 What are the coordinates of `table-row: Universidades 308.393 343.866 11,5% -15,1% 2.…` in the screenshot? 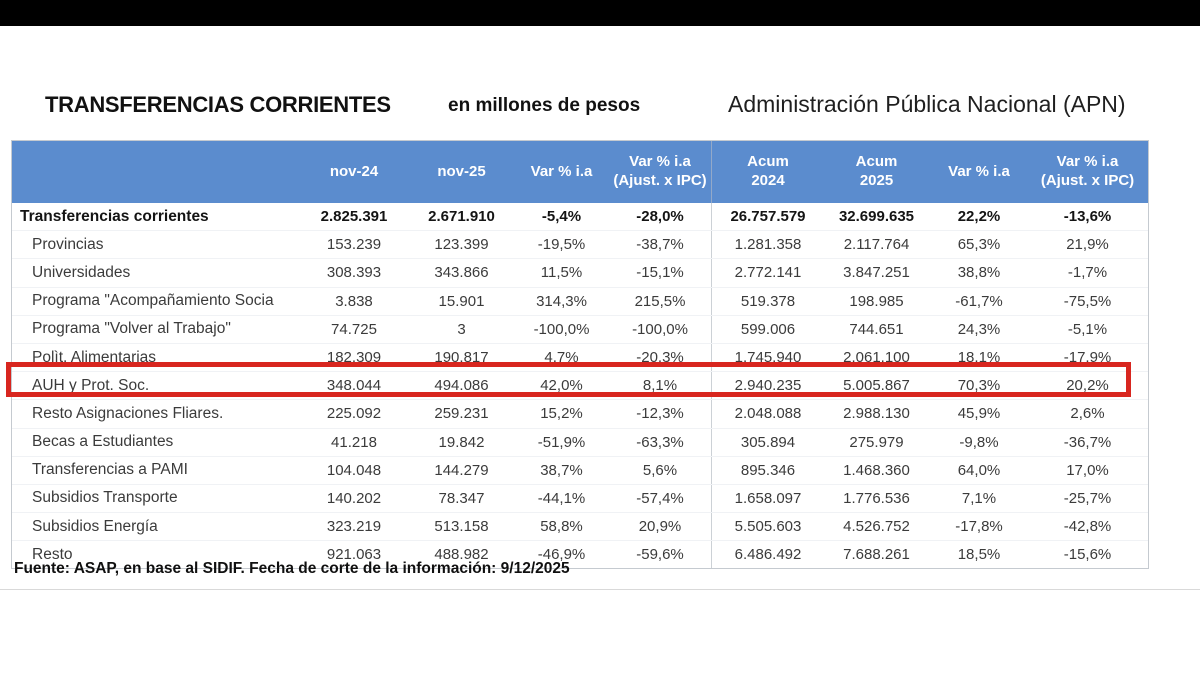 It's located at (580, 273).